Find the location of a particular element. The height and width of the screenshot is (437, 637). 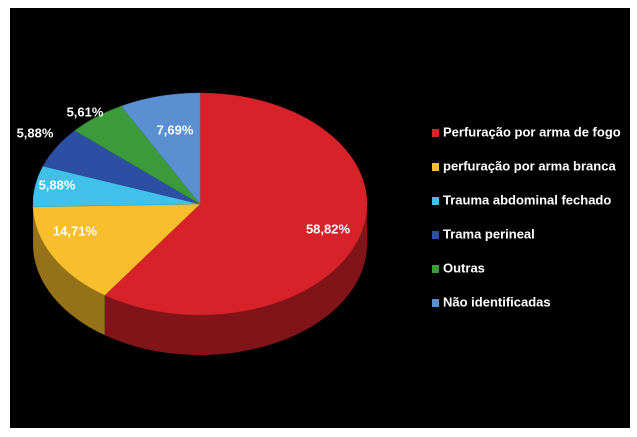

data-label: 14,71% is located at coordinates (75, 230).